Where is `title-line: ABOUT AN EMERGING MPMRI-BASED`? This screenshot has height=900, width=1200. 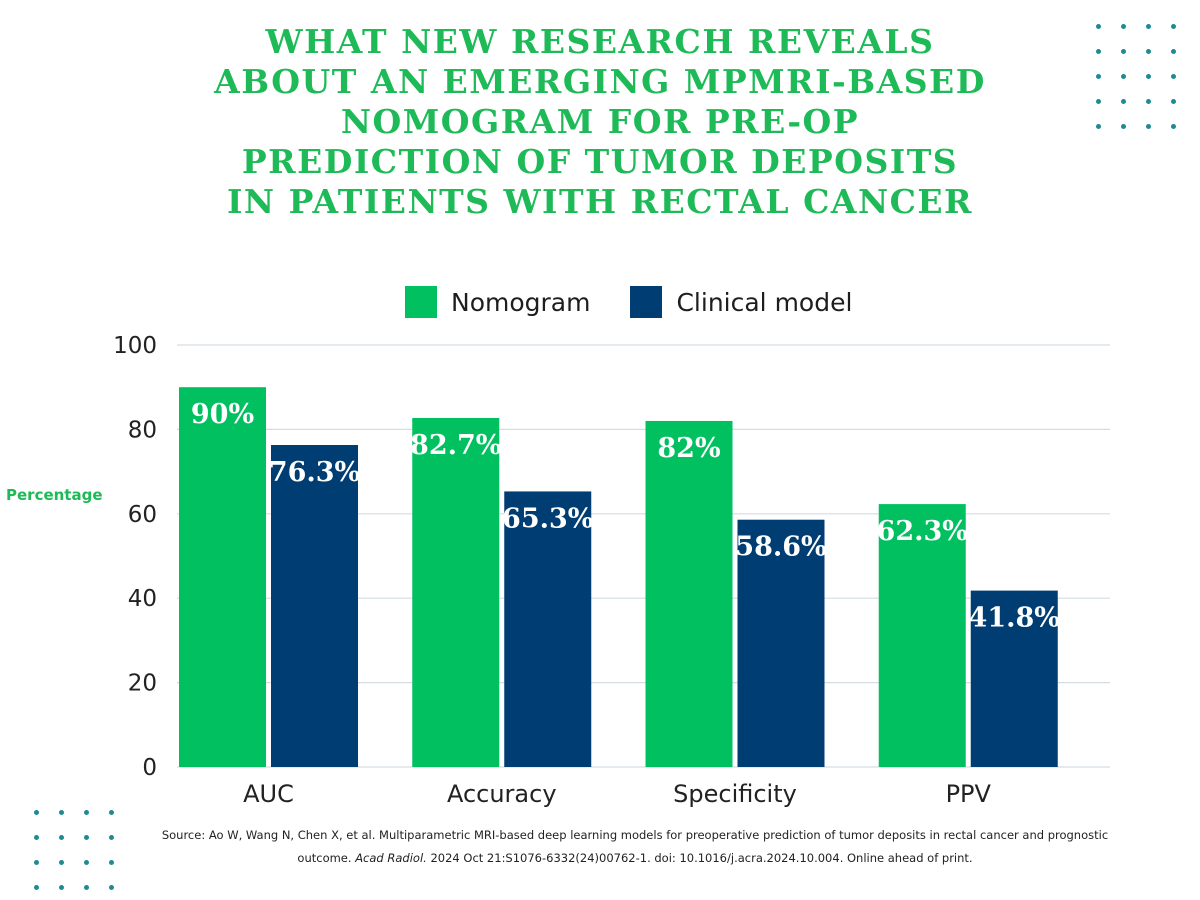
title-line: ABOUT AN EMERGING MPMRI-BASED is located at coordinates (600, 81).